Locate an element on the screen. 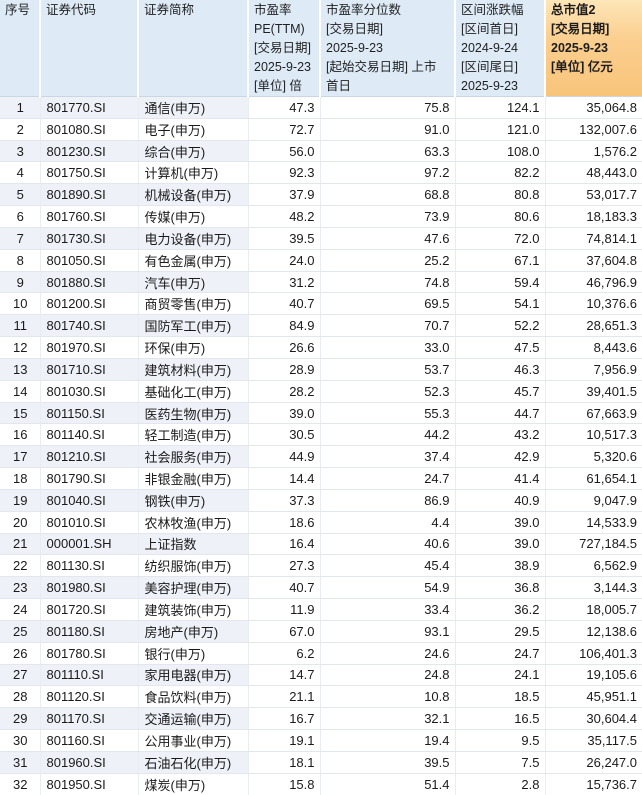 Image resolution: width=642 pixels, height=795 pixels. cell-range-change: 124.1 is located at coordinates (500, 107).